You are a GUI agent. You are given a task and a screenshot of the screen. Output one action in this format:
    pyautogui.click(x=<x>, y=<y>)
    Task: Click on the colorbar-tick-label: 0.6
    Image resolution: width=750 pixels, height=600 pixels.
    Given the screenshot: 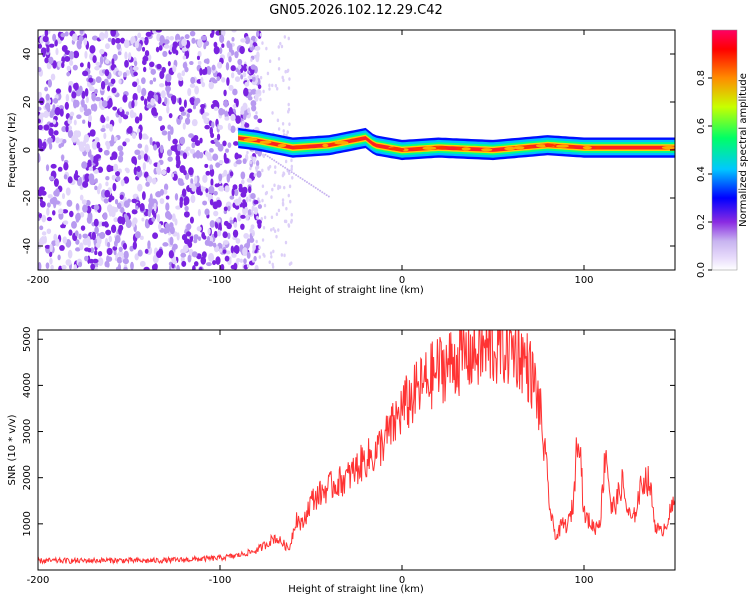 What is the action you would take?
    pyautogui.click(x=701, y=126)
    